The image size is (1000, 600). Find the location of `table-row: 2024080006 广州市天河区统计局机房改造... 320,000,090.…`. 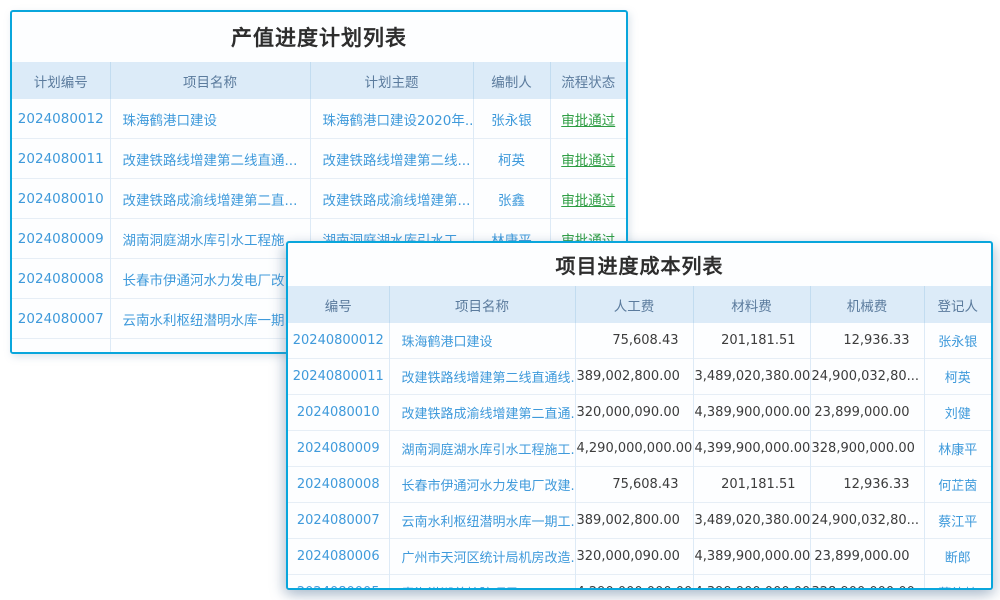

table-row: 2024080006 广州市天河区统计局机房改造... 320,000,090.… is located at coordinates (639, 556).